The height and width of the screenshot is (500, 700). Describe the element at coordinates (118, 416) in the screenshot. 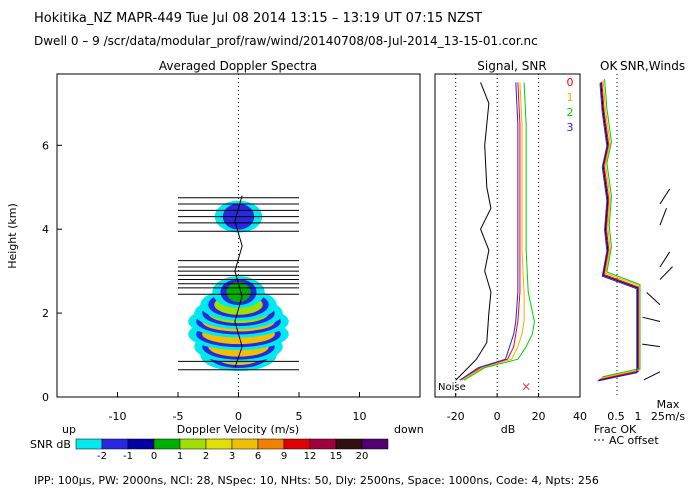

I see `x-tick-label: -10` at that location.